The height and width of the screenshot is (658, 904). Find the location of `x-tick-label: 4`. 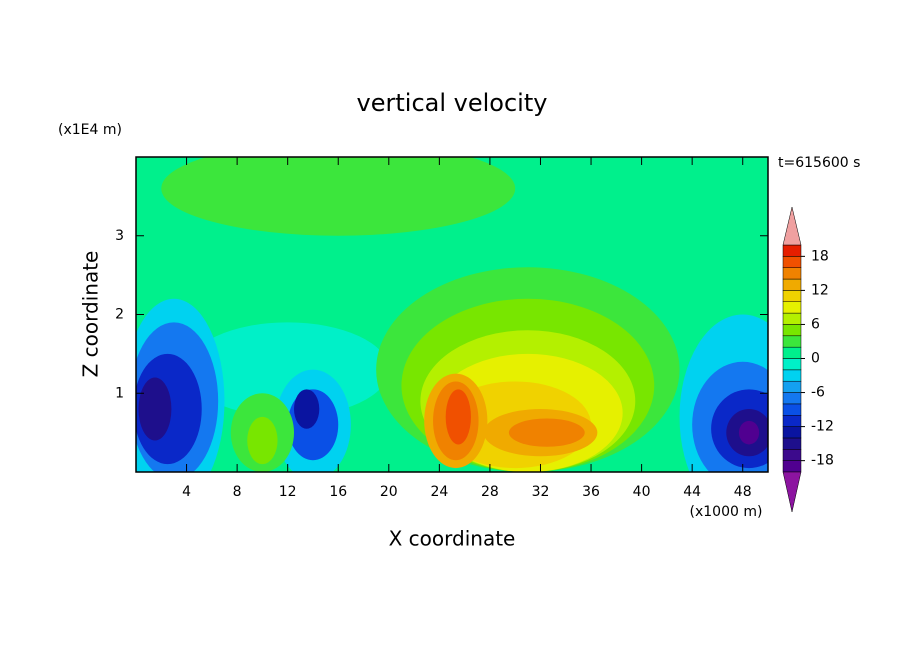

x-tick-label: 4 is located at coordinates (186, 492).